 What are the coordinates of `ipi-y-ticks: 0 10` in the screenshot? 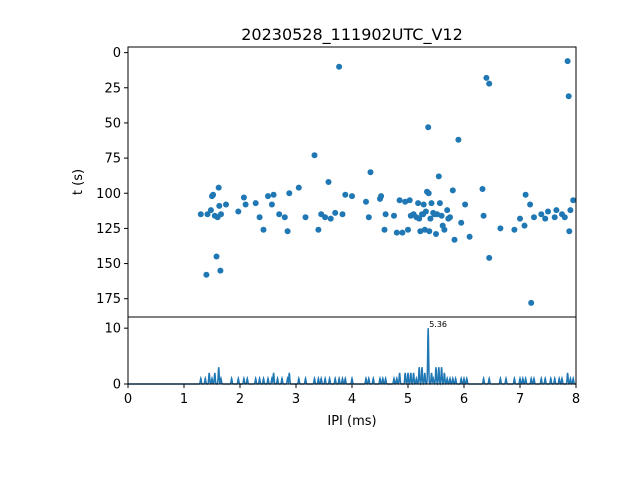 It's located at (116, 357).